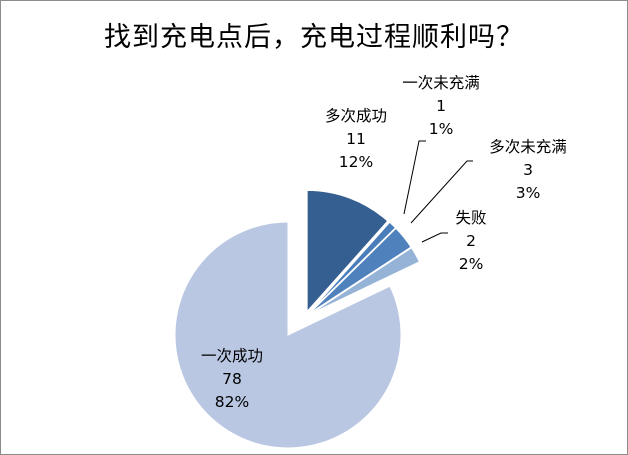 This screenshot has height=455, width=628. Describe the element at coordinates (441, 106) in the screenshot. I see `slice-label-value: 1` at that location.